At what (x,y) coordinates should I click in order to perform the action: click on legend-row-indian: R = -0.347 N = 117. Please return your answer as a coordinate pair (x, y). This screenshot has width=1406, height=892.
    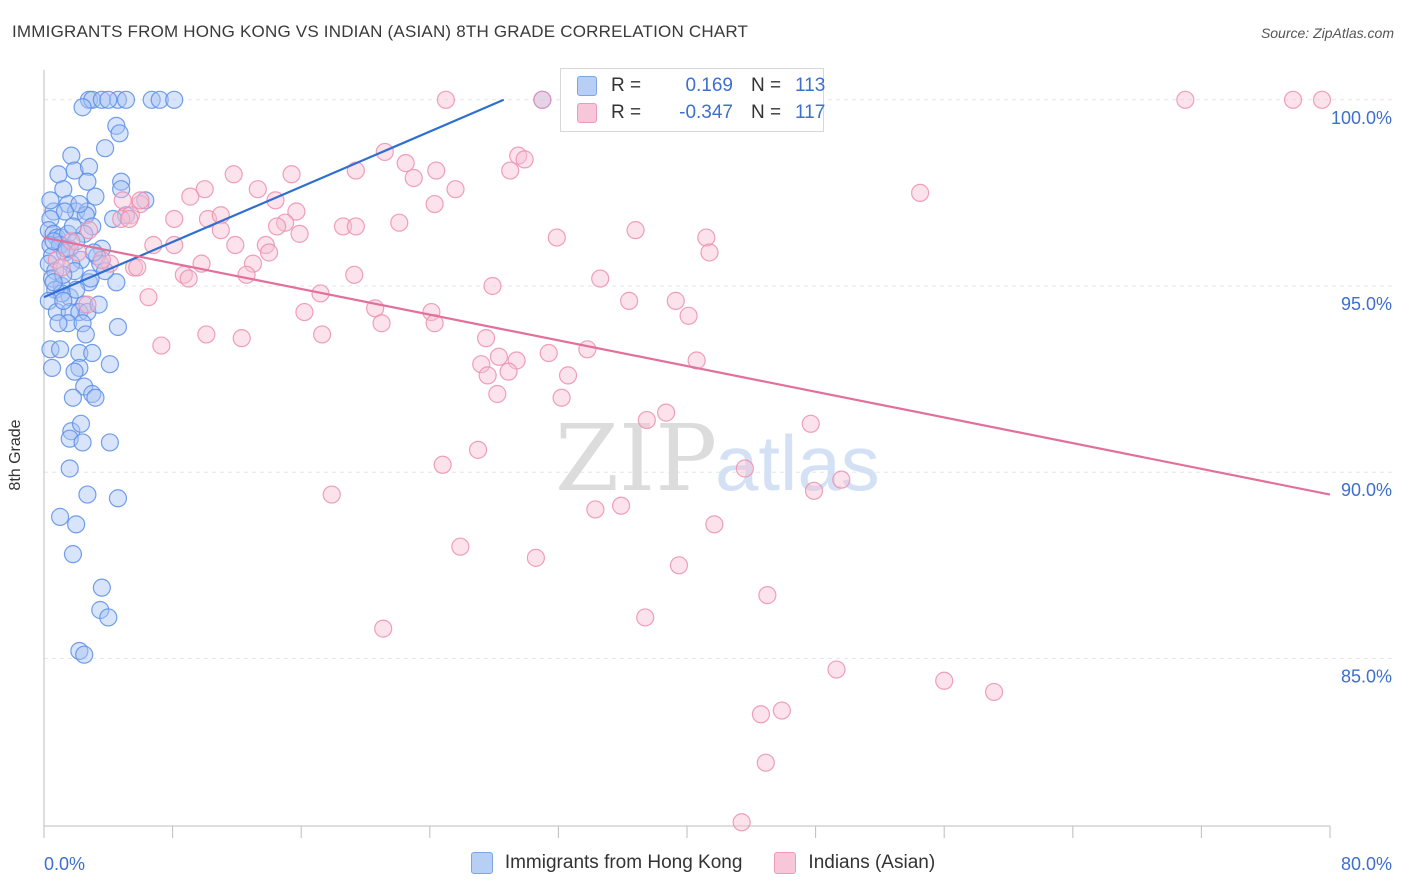
    Looking at the image, I should click on (701, 113).